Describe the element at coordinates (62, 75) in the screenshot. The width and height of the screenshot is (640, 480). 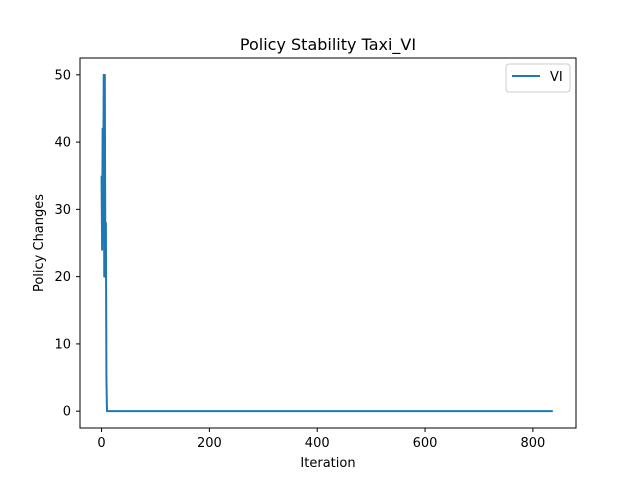
I see `y-tick-label: 50` at that location.